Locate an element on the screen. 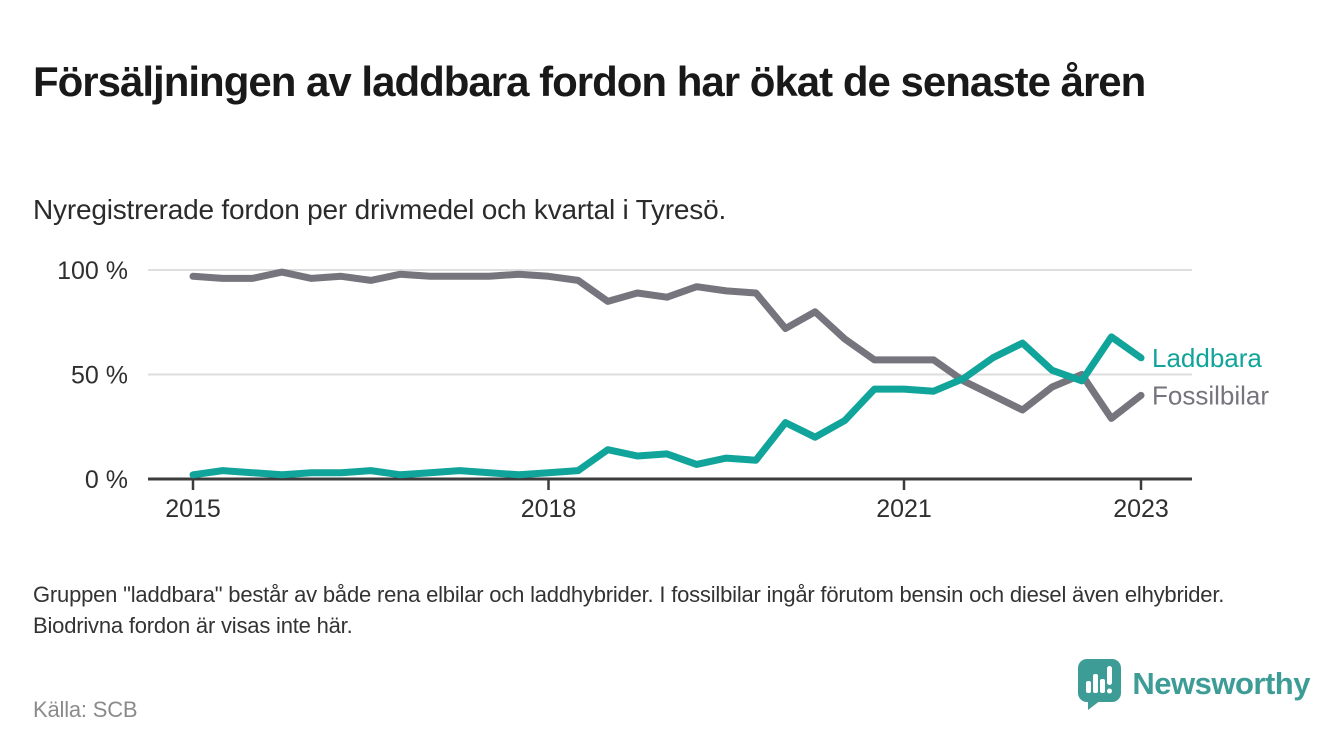 This screenshot has height=733, width=1340. legend-label-fossilbilar: Fossilbilar is located at coordinates (1210, 395).